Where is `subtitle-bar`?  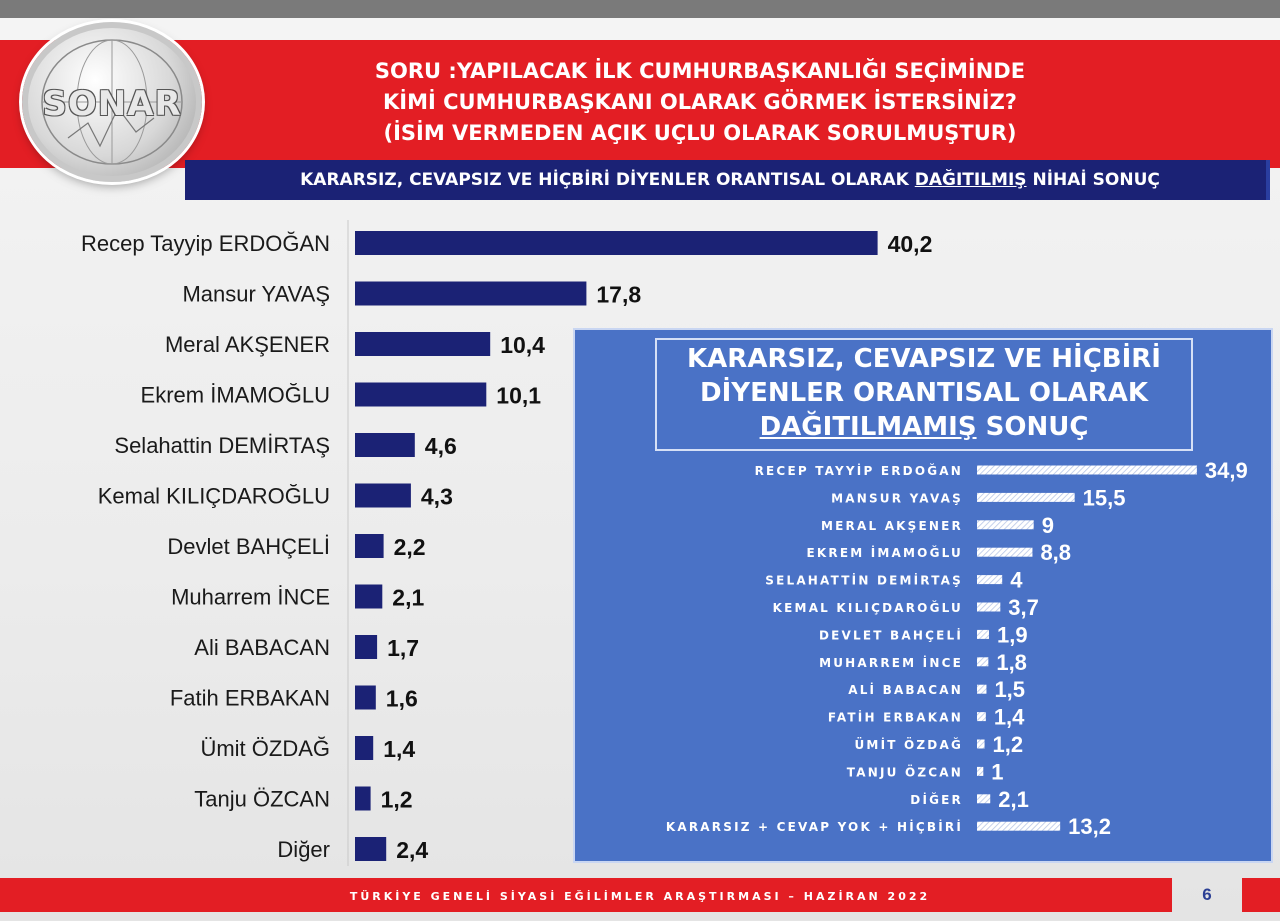 subtitle-bar is located at coordinates (727, 180).